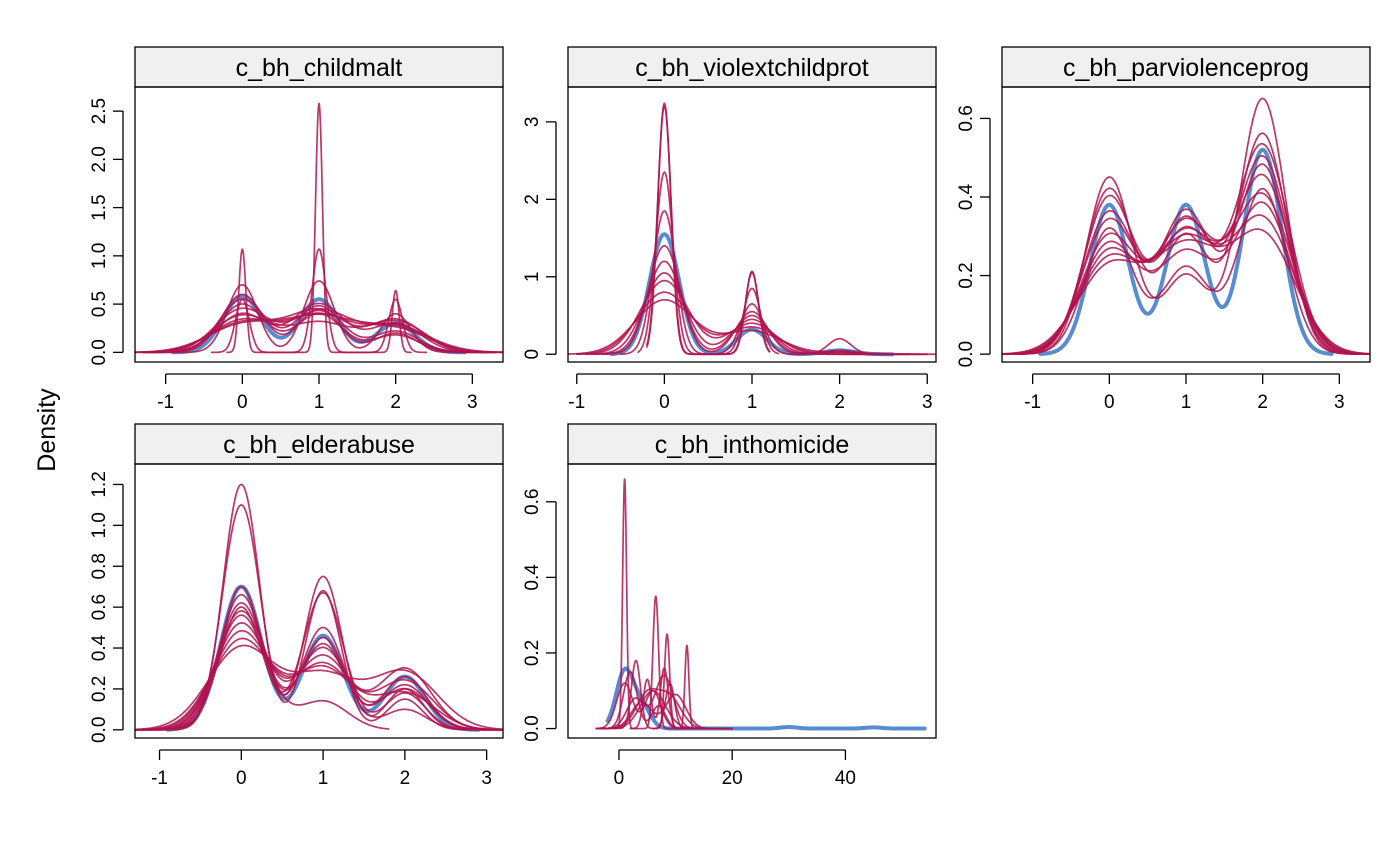  I want to click on y-tick-label: 1, so click(532, 276).